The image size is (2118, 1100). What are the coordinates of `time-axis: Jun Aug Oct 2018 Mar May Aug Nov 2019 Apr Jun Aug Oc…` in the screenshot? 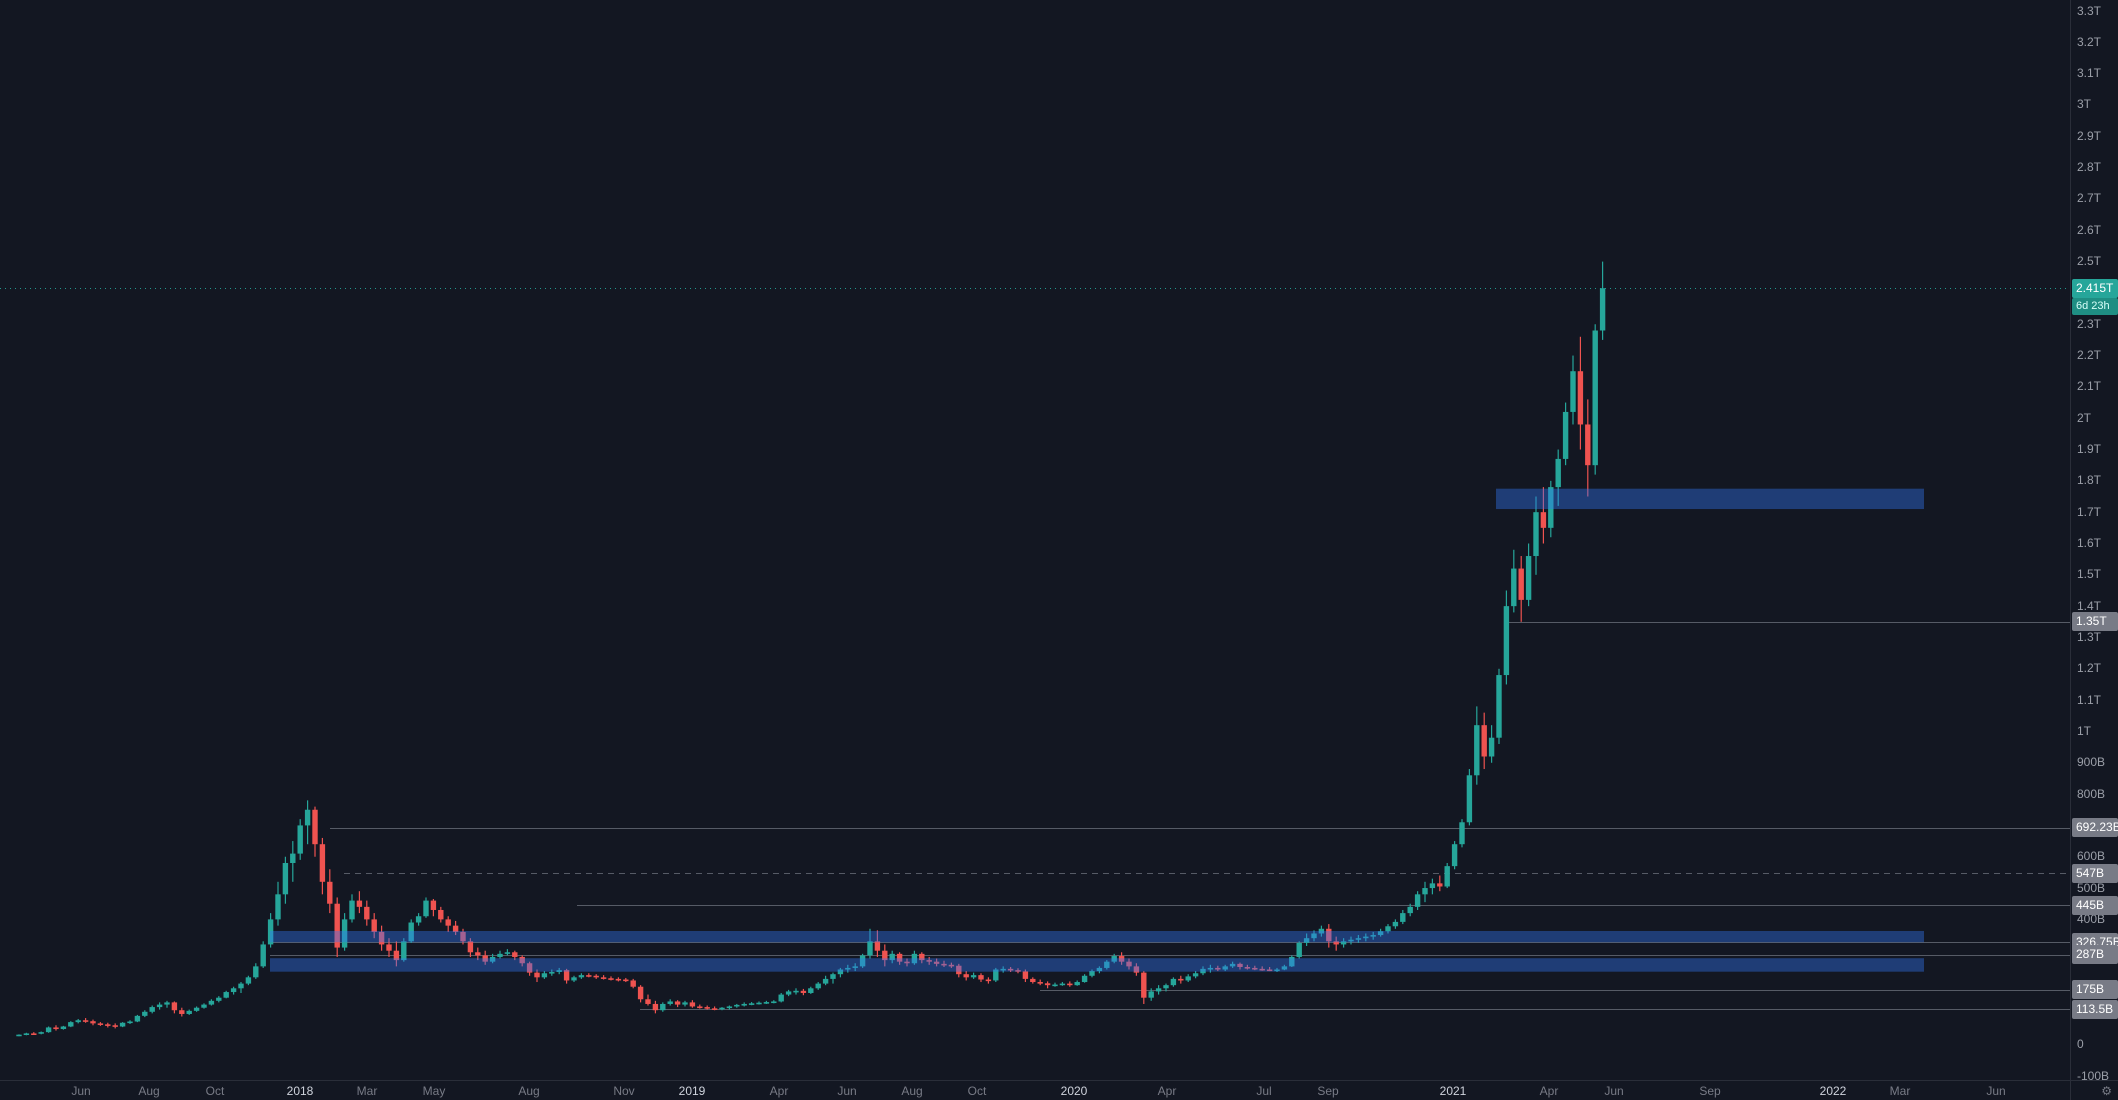 It's located at (1035, 1090).